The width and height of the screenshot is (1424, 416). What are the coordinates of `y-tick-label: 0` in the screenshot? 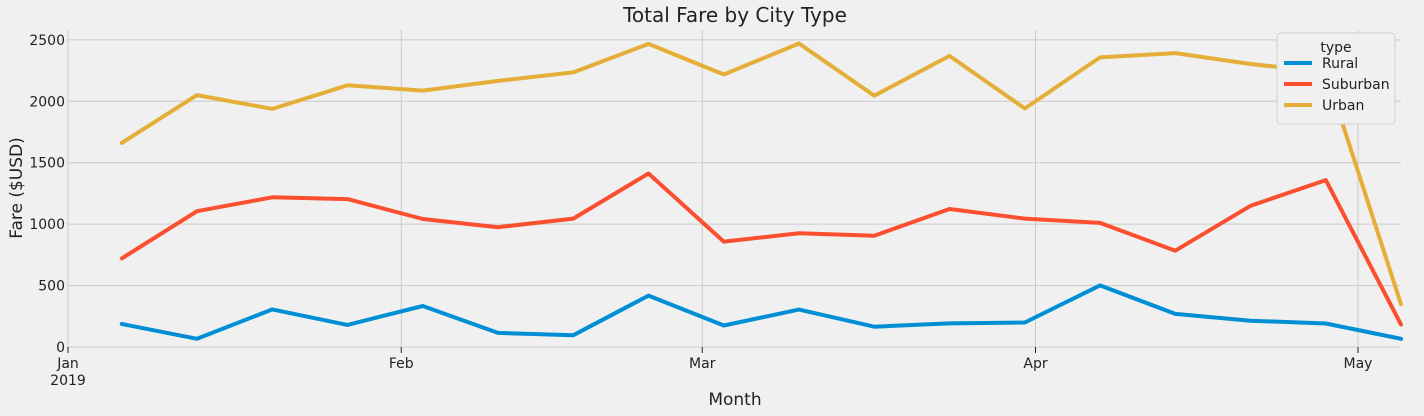 It's located at (60, 348).